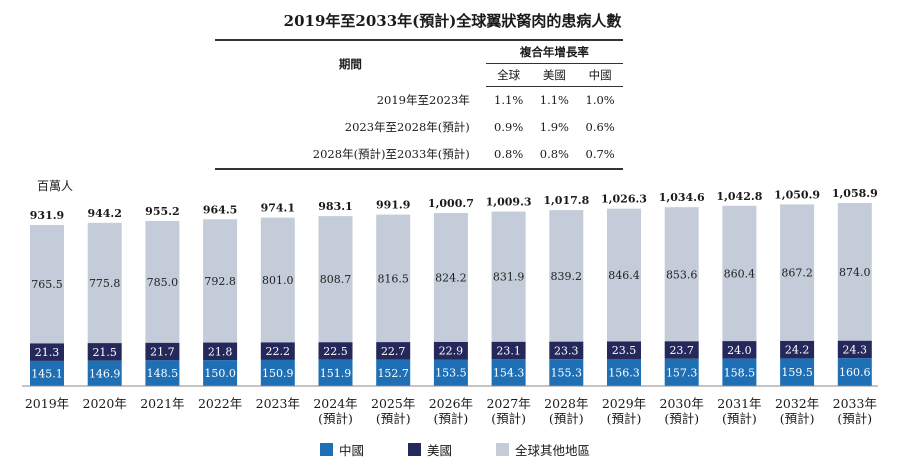  Describe the element at coordinates (352, 450) in the screenshot. I see `legend-label-china: 中國` at that location.